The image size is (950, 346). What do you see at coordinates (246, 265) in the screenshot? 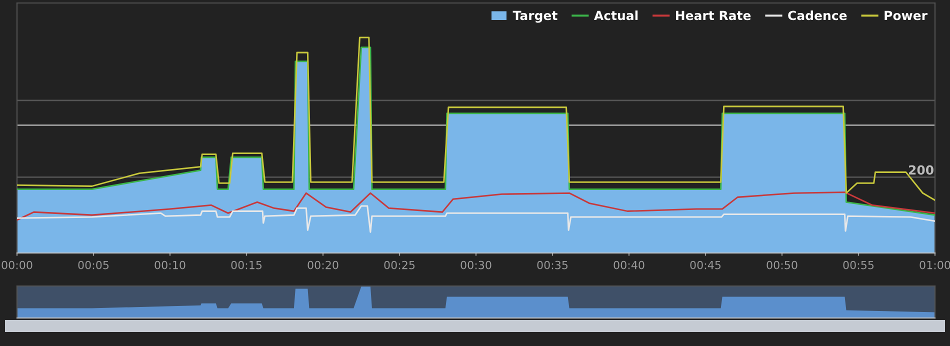
I see `x-tick-label: 00:15` at bounding box center [246, 265].